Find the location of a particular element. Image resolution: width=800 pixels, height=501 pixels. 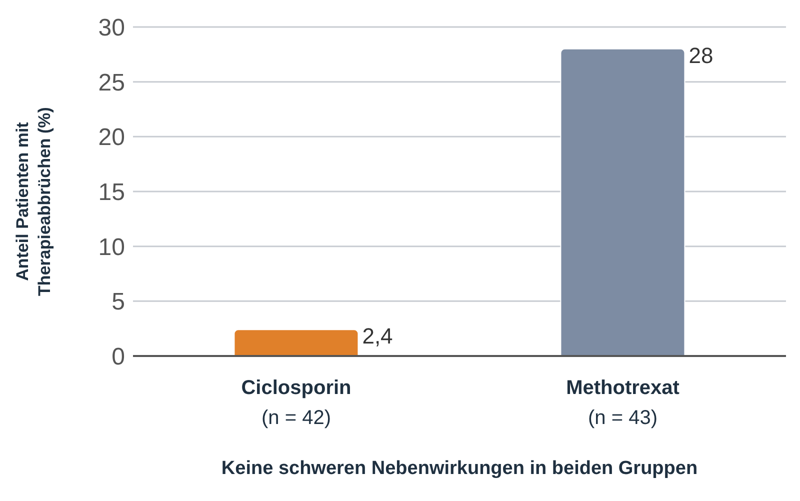

y-tick-label: 10 is located at coordinates (111, 247).